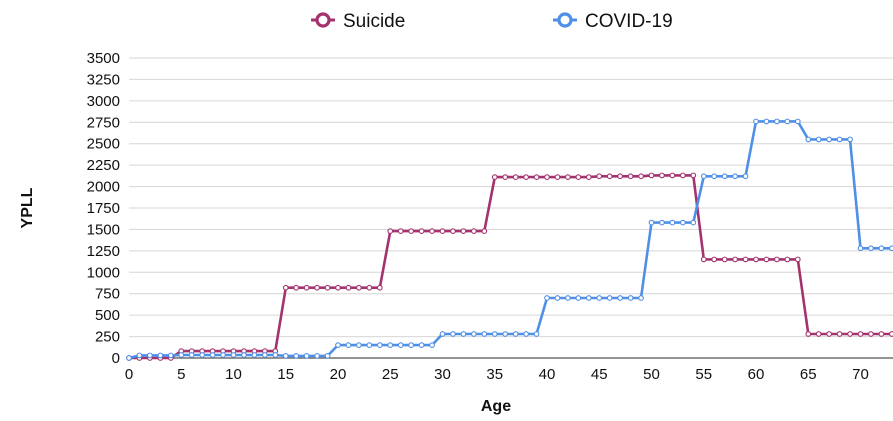  Describe the element at coordinates (107, 315) in the screenshot. I see `y-tick-label: 500` at that location.